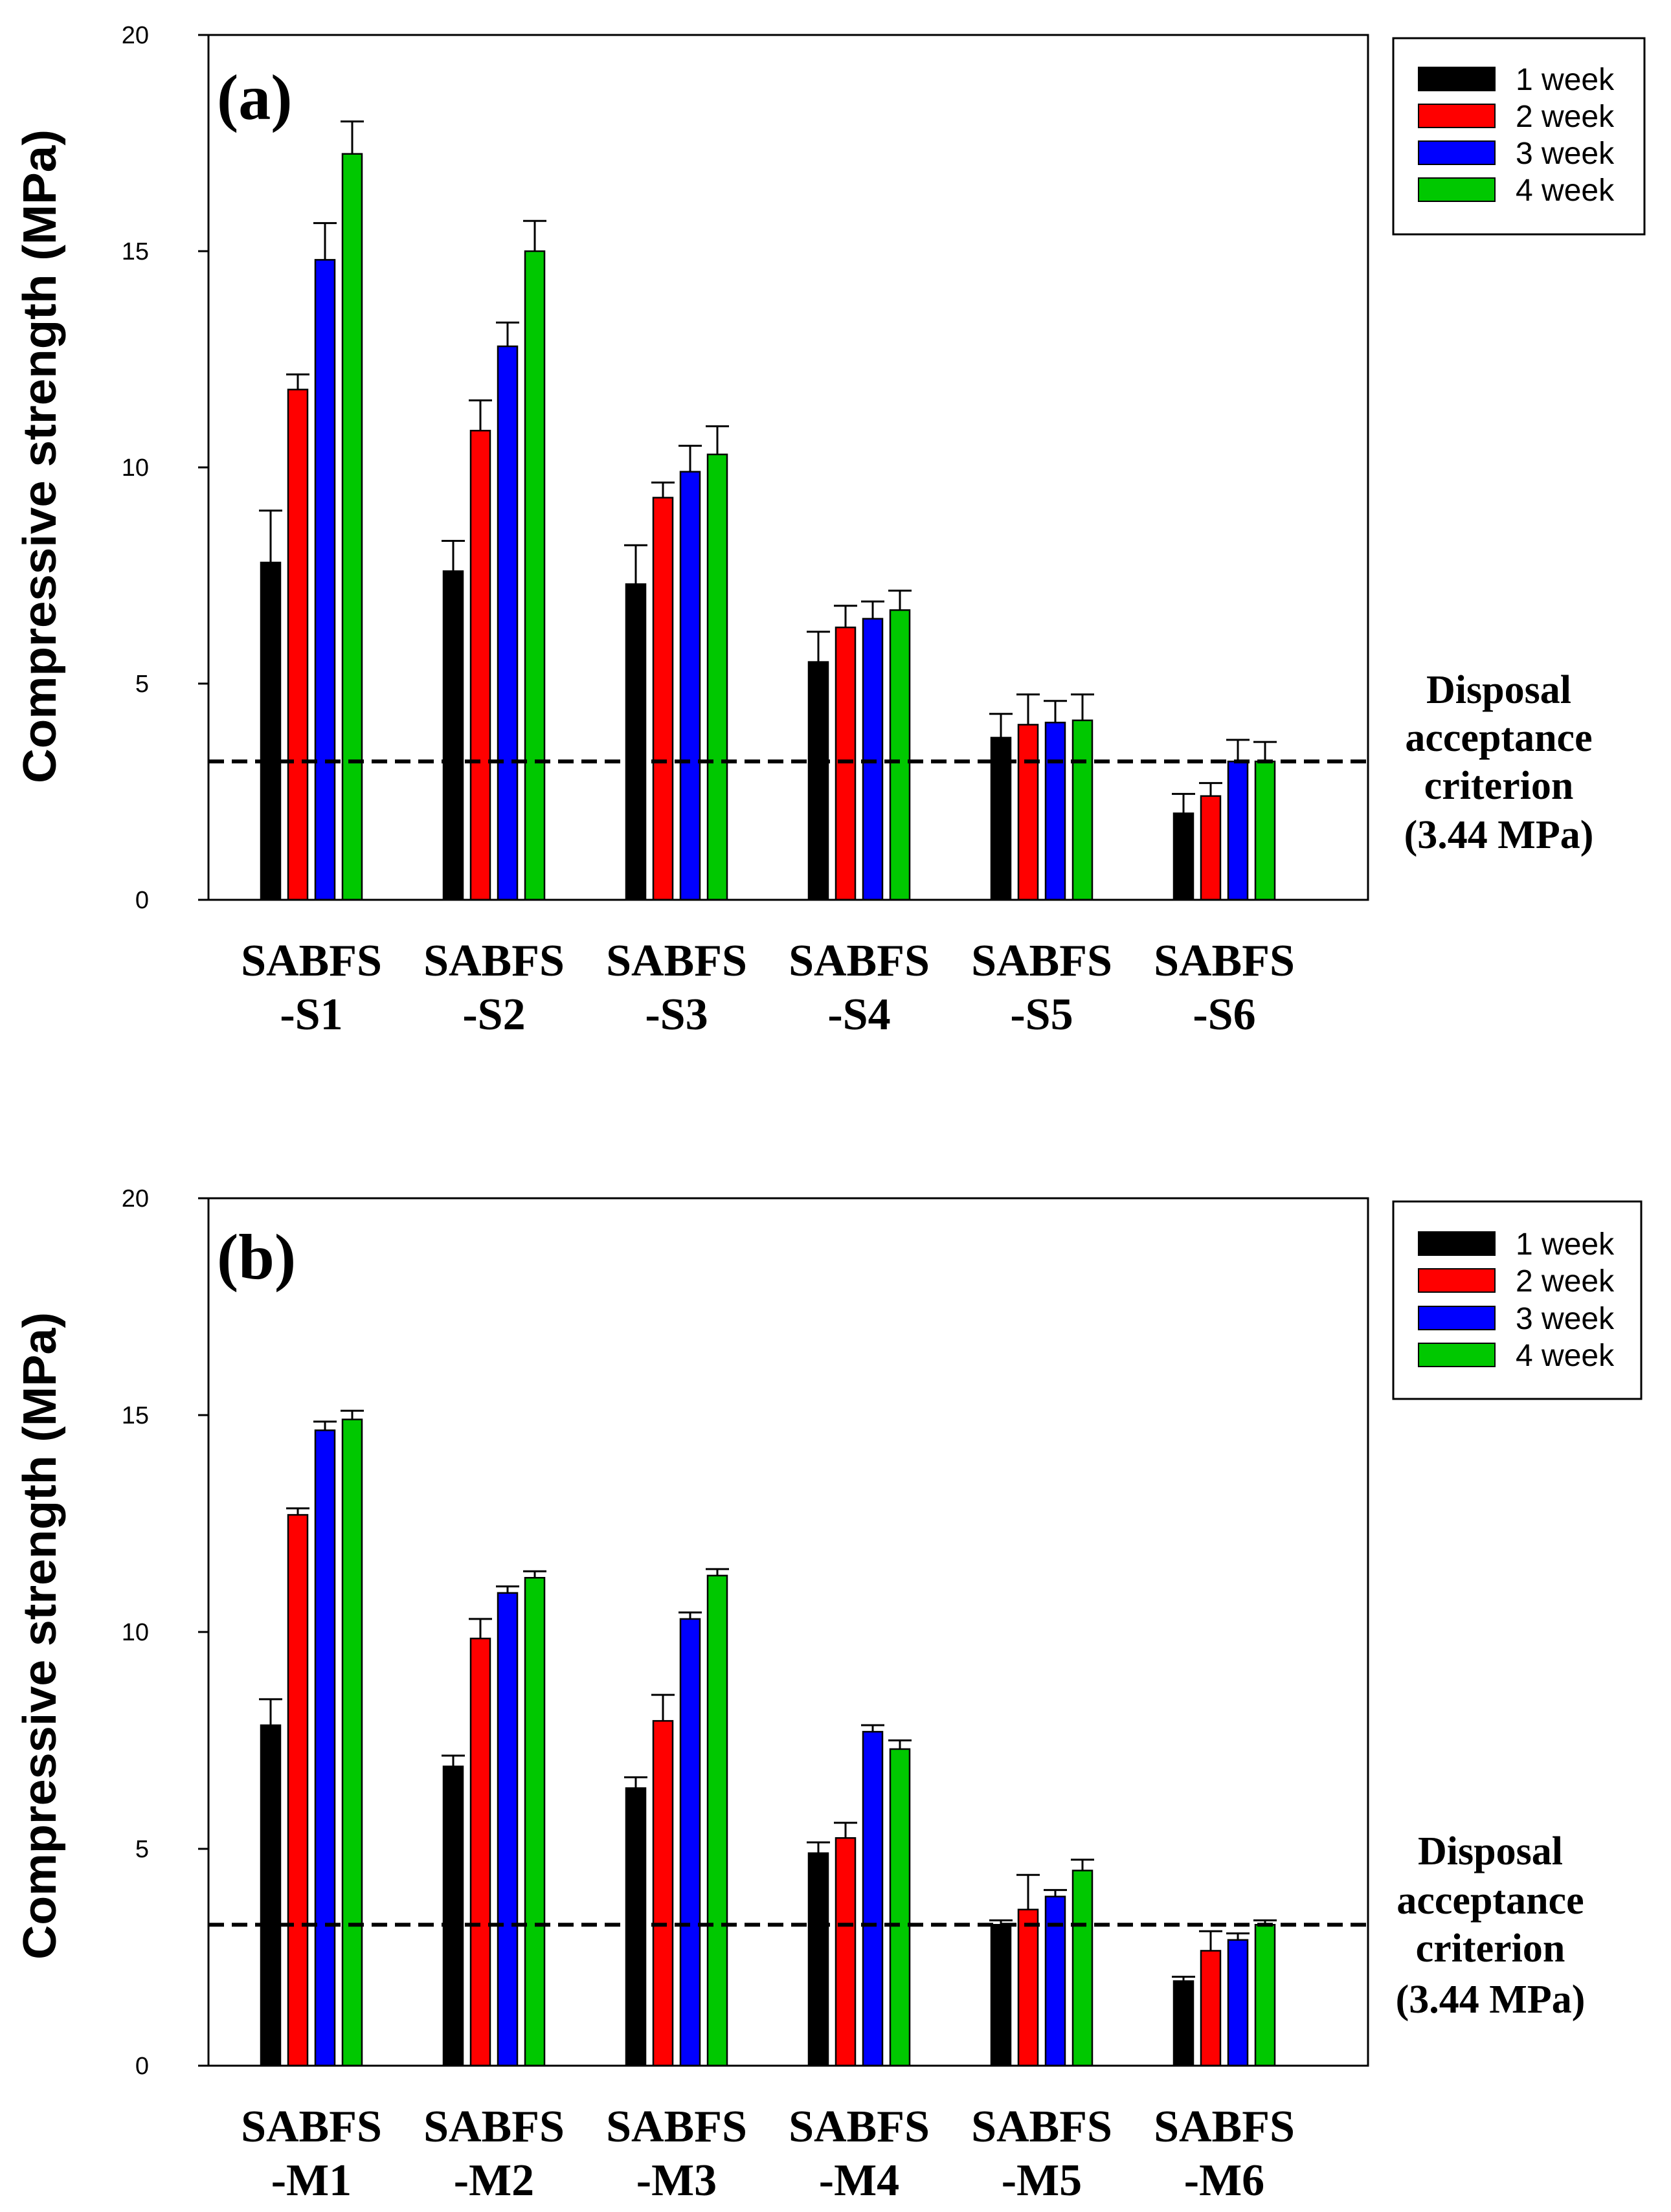  I want to click on bar-sabfs-s6-3-week, so click(1238, 831).